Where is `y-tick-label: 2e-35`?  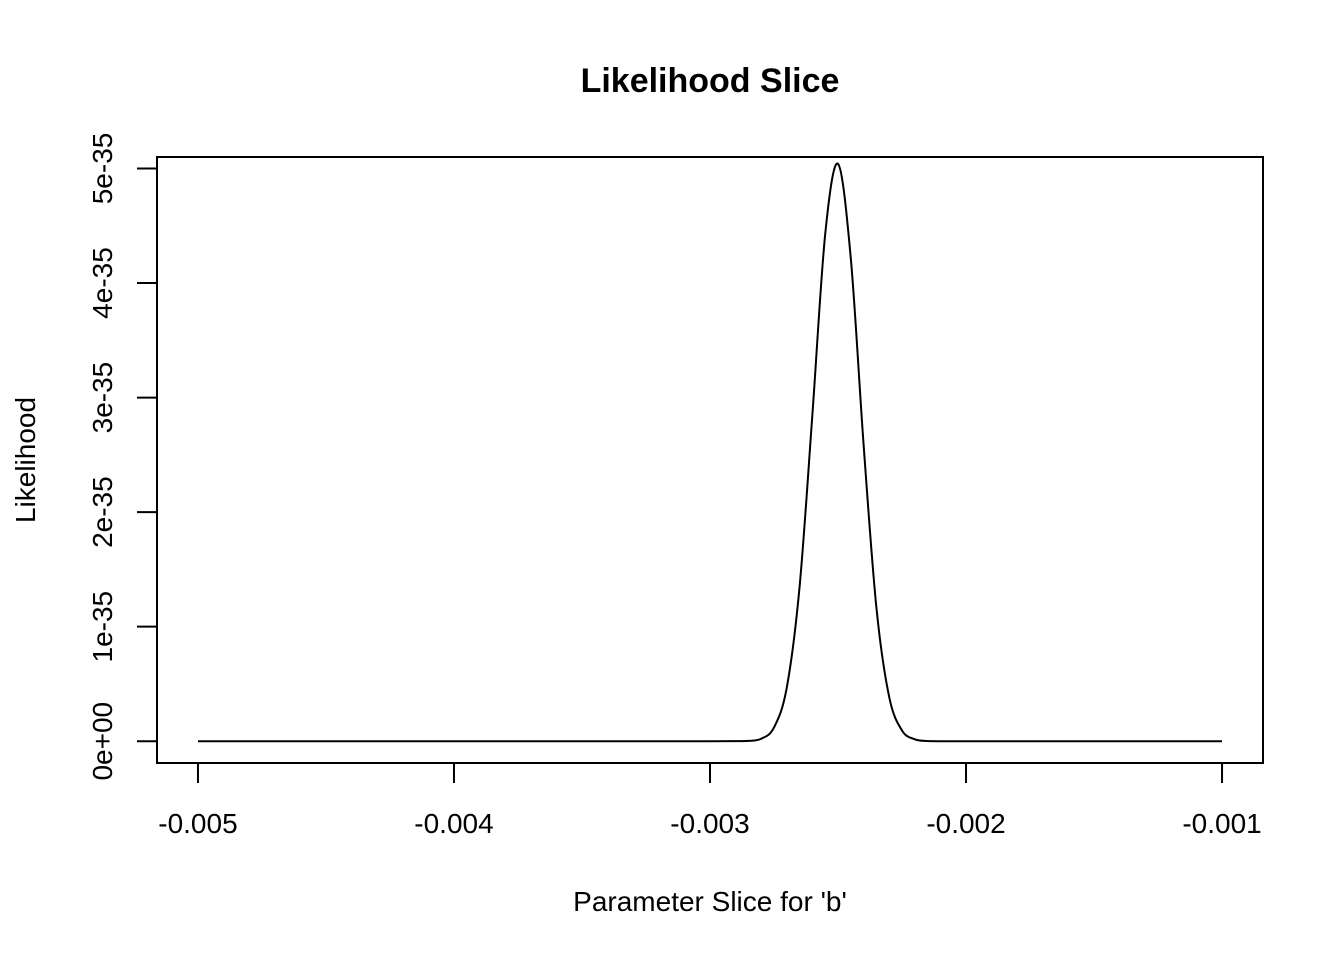 y-tick-label: 2e-35 is located at coordinates (102, 512).